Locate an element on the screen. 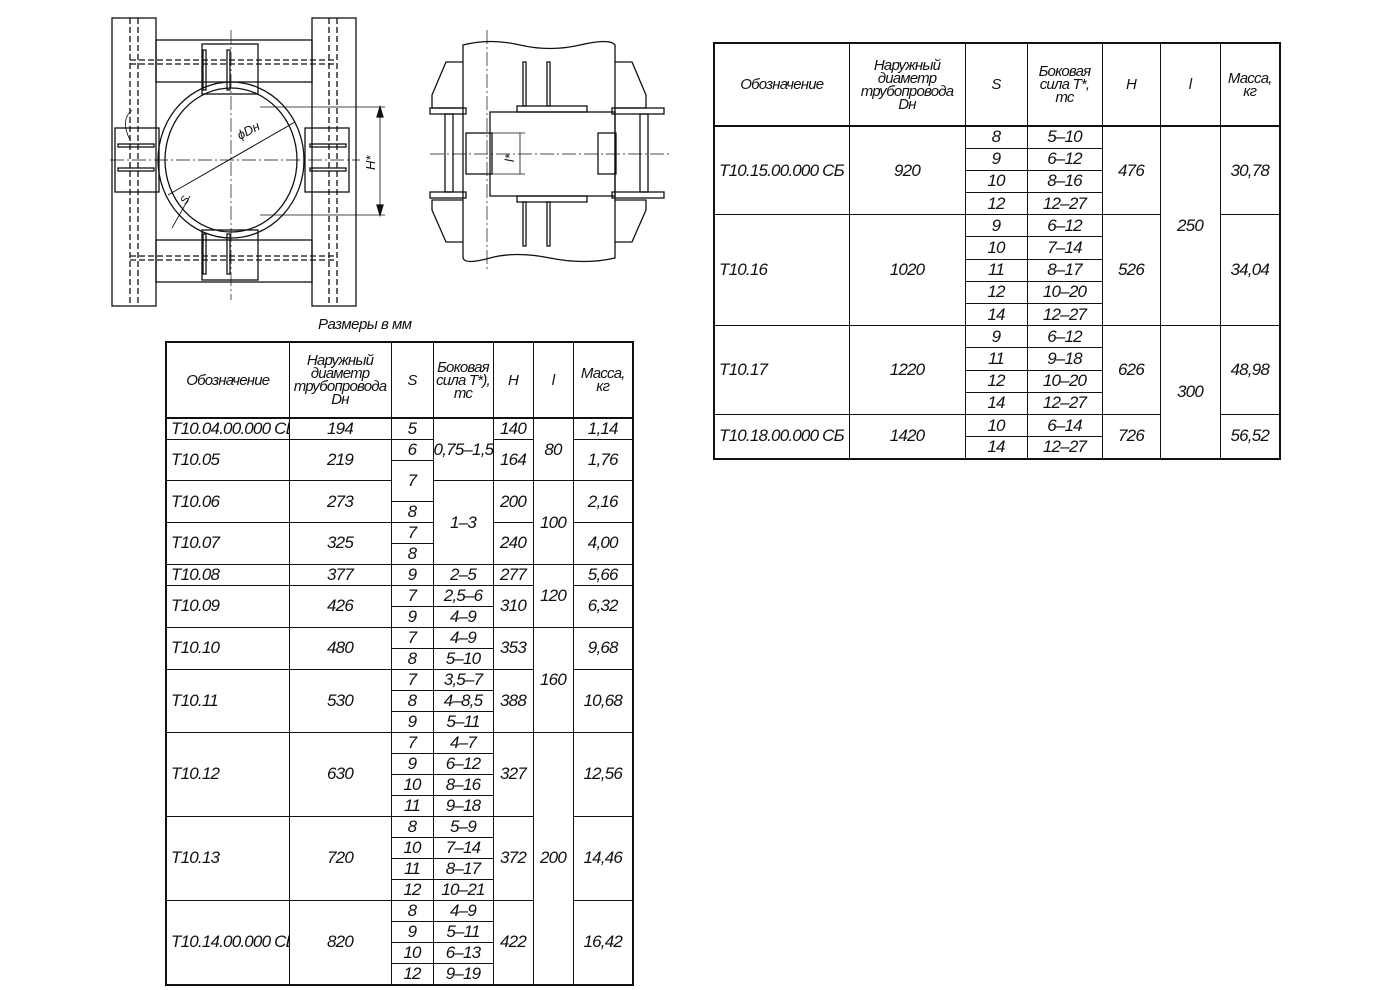 This screenshot has height=990, width=1400. cell-designation: Т10.08 is located at coordinates (227, 574).